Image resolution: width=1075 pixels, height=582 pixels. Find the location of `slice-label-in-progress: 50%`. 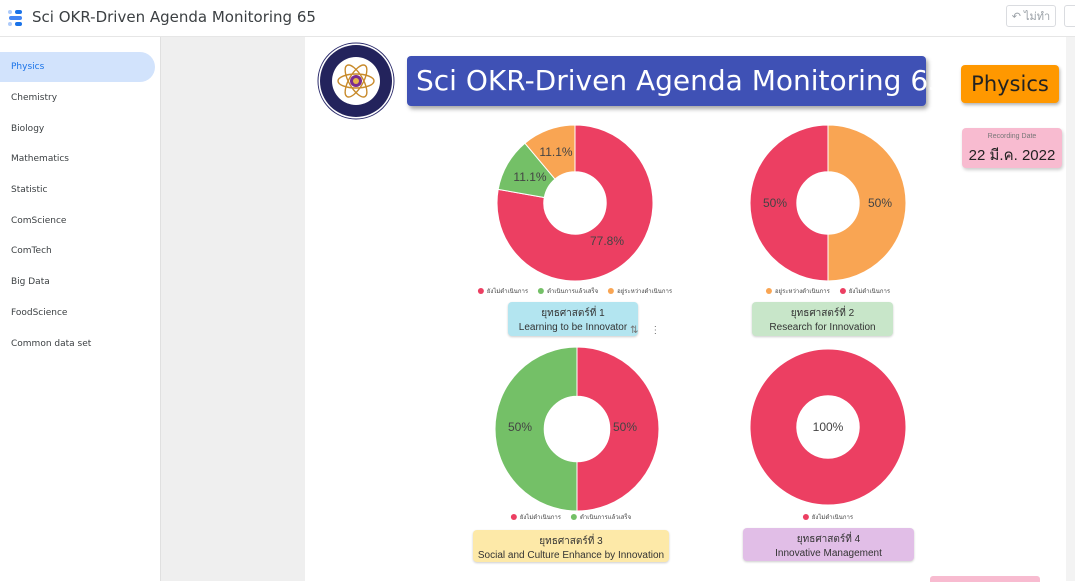

slice-label-in-progress: 50% is located at coordinates (880, 203).